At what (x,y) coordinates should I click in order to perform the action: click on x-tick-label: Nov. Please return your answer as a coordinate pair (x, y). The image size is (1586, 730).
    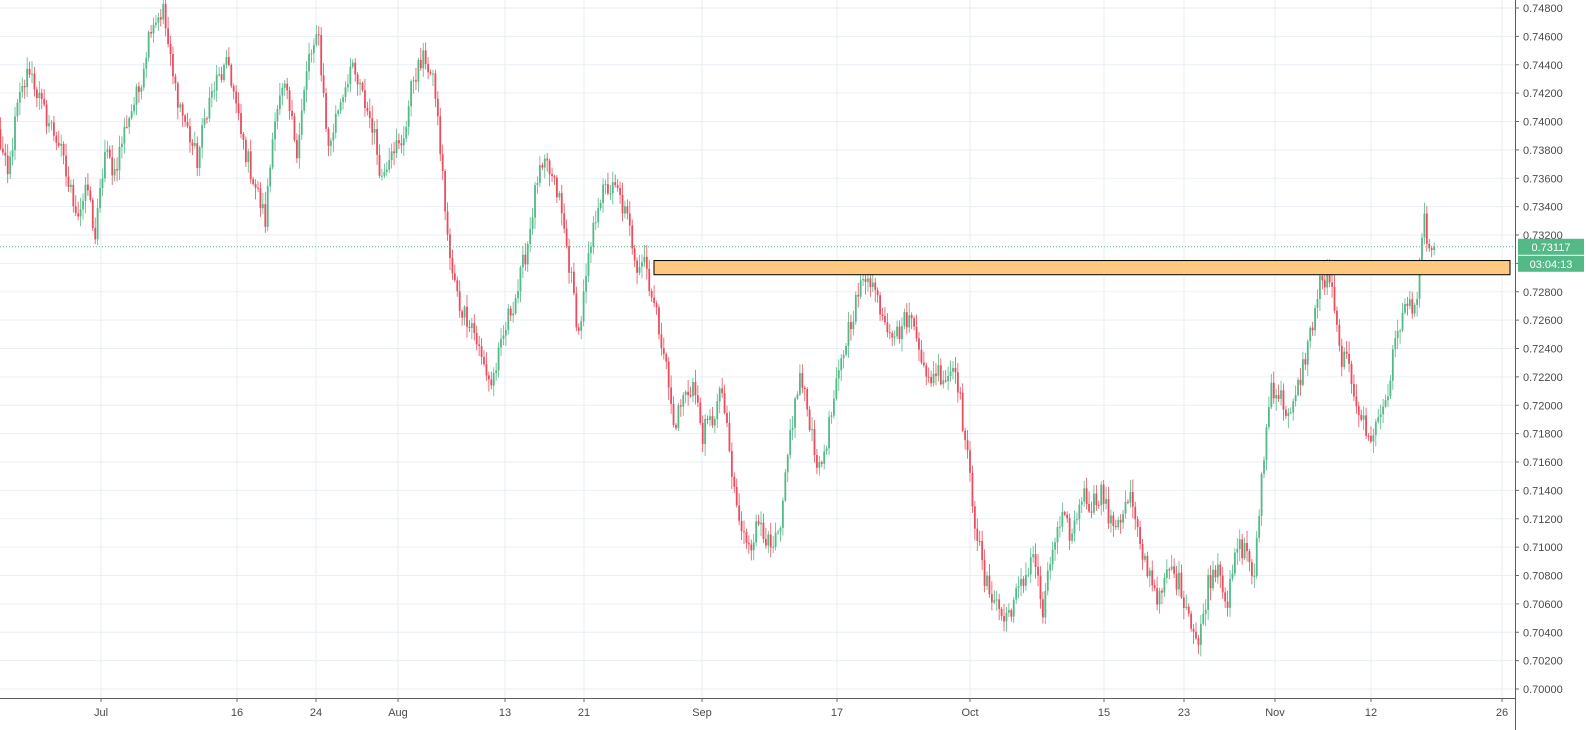
    Looking at the image, I should click on (1275, 713).